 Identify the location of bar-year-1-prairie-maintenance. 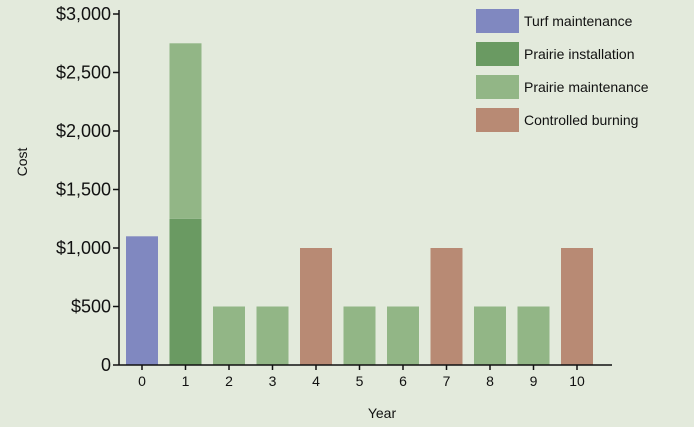
(185, 131).